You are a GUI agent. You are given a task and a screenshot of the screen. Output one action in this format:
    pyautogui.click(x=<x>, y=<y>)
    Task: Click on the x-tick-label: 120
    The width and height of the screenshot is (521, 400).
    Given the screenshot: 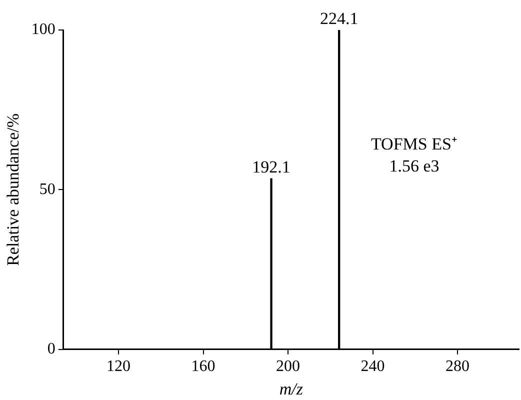 What is the action you would take?
    pyautogui.click(x=118, y=367)
    